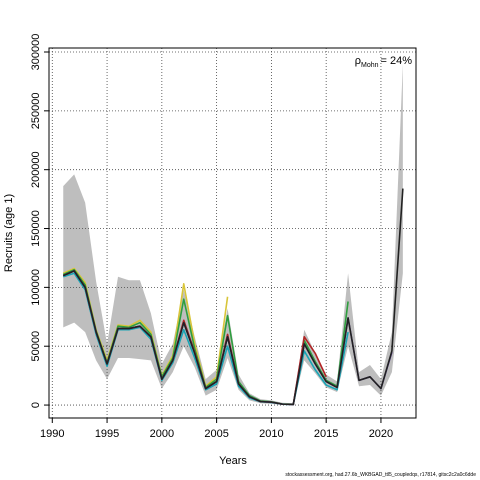  I want to click on annotation: ρMohn = 24%, so click(383, 62).